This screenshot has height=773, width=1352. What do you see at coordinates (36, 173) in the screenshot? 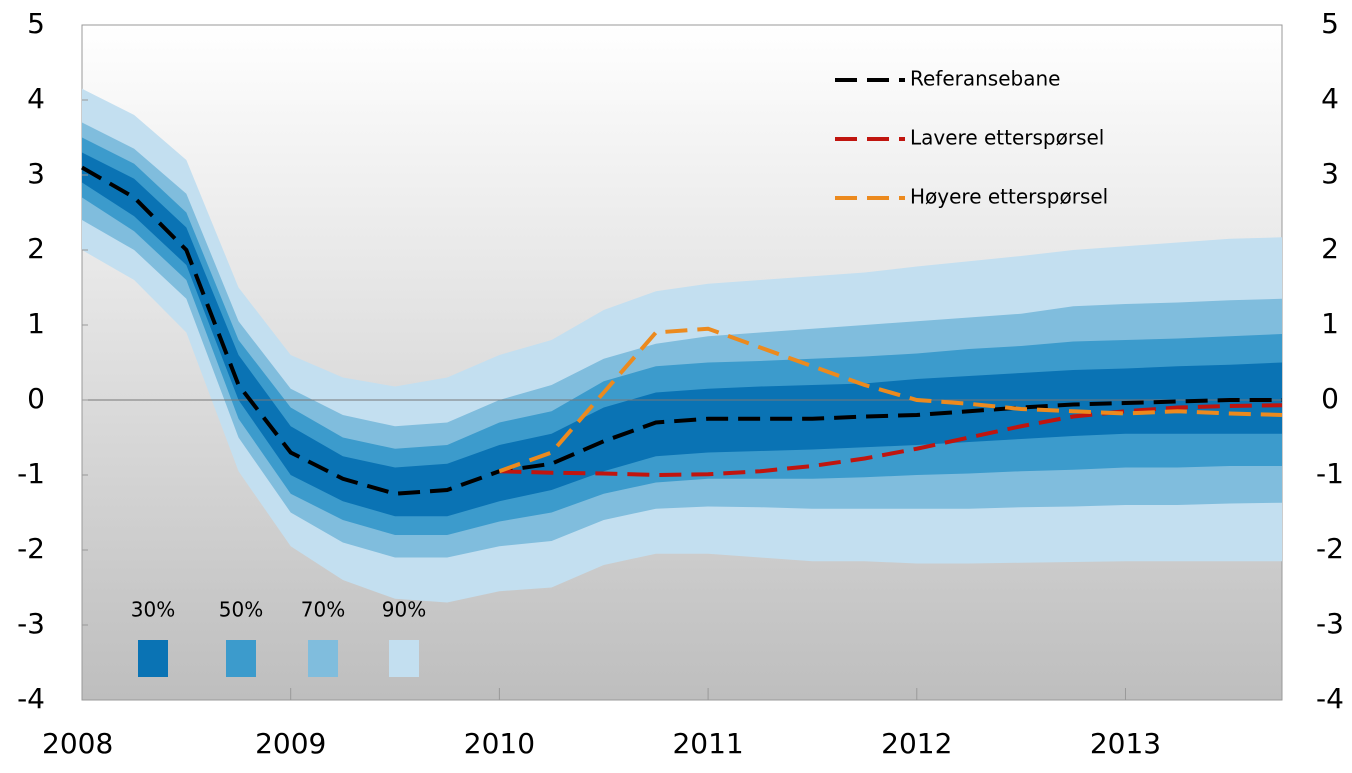
I see `y-tick-label: 3` at bounding box center [36, 173].